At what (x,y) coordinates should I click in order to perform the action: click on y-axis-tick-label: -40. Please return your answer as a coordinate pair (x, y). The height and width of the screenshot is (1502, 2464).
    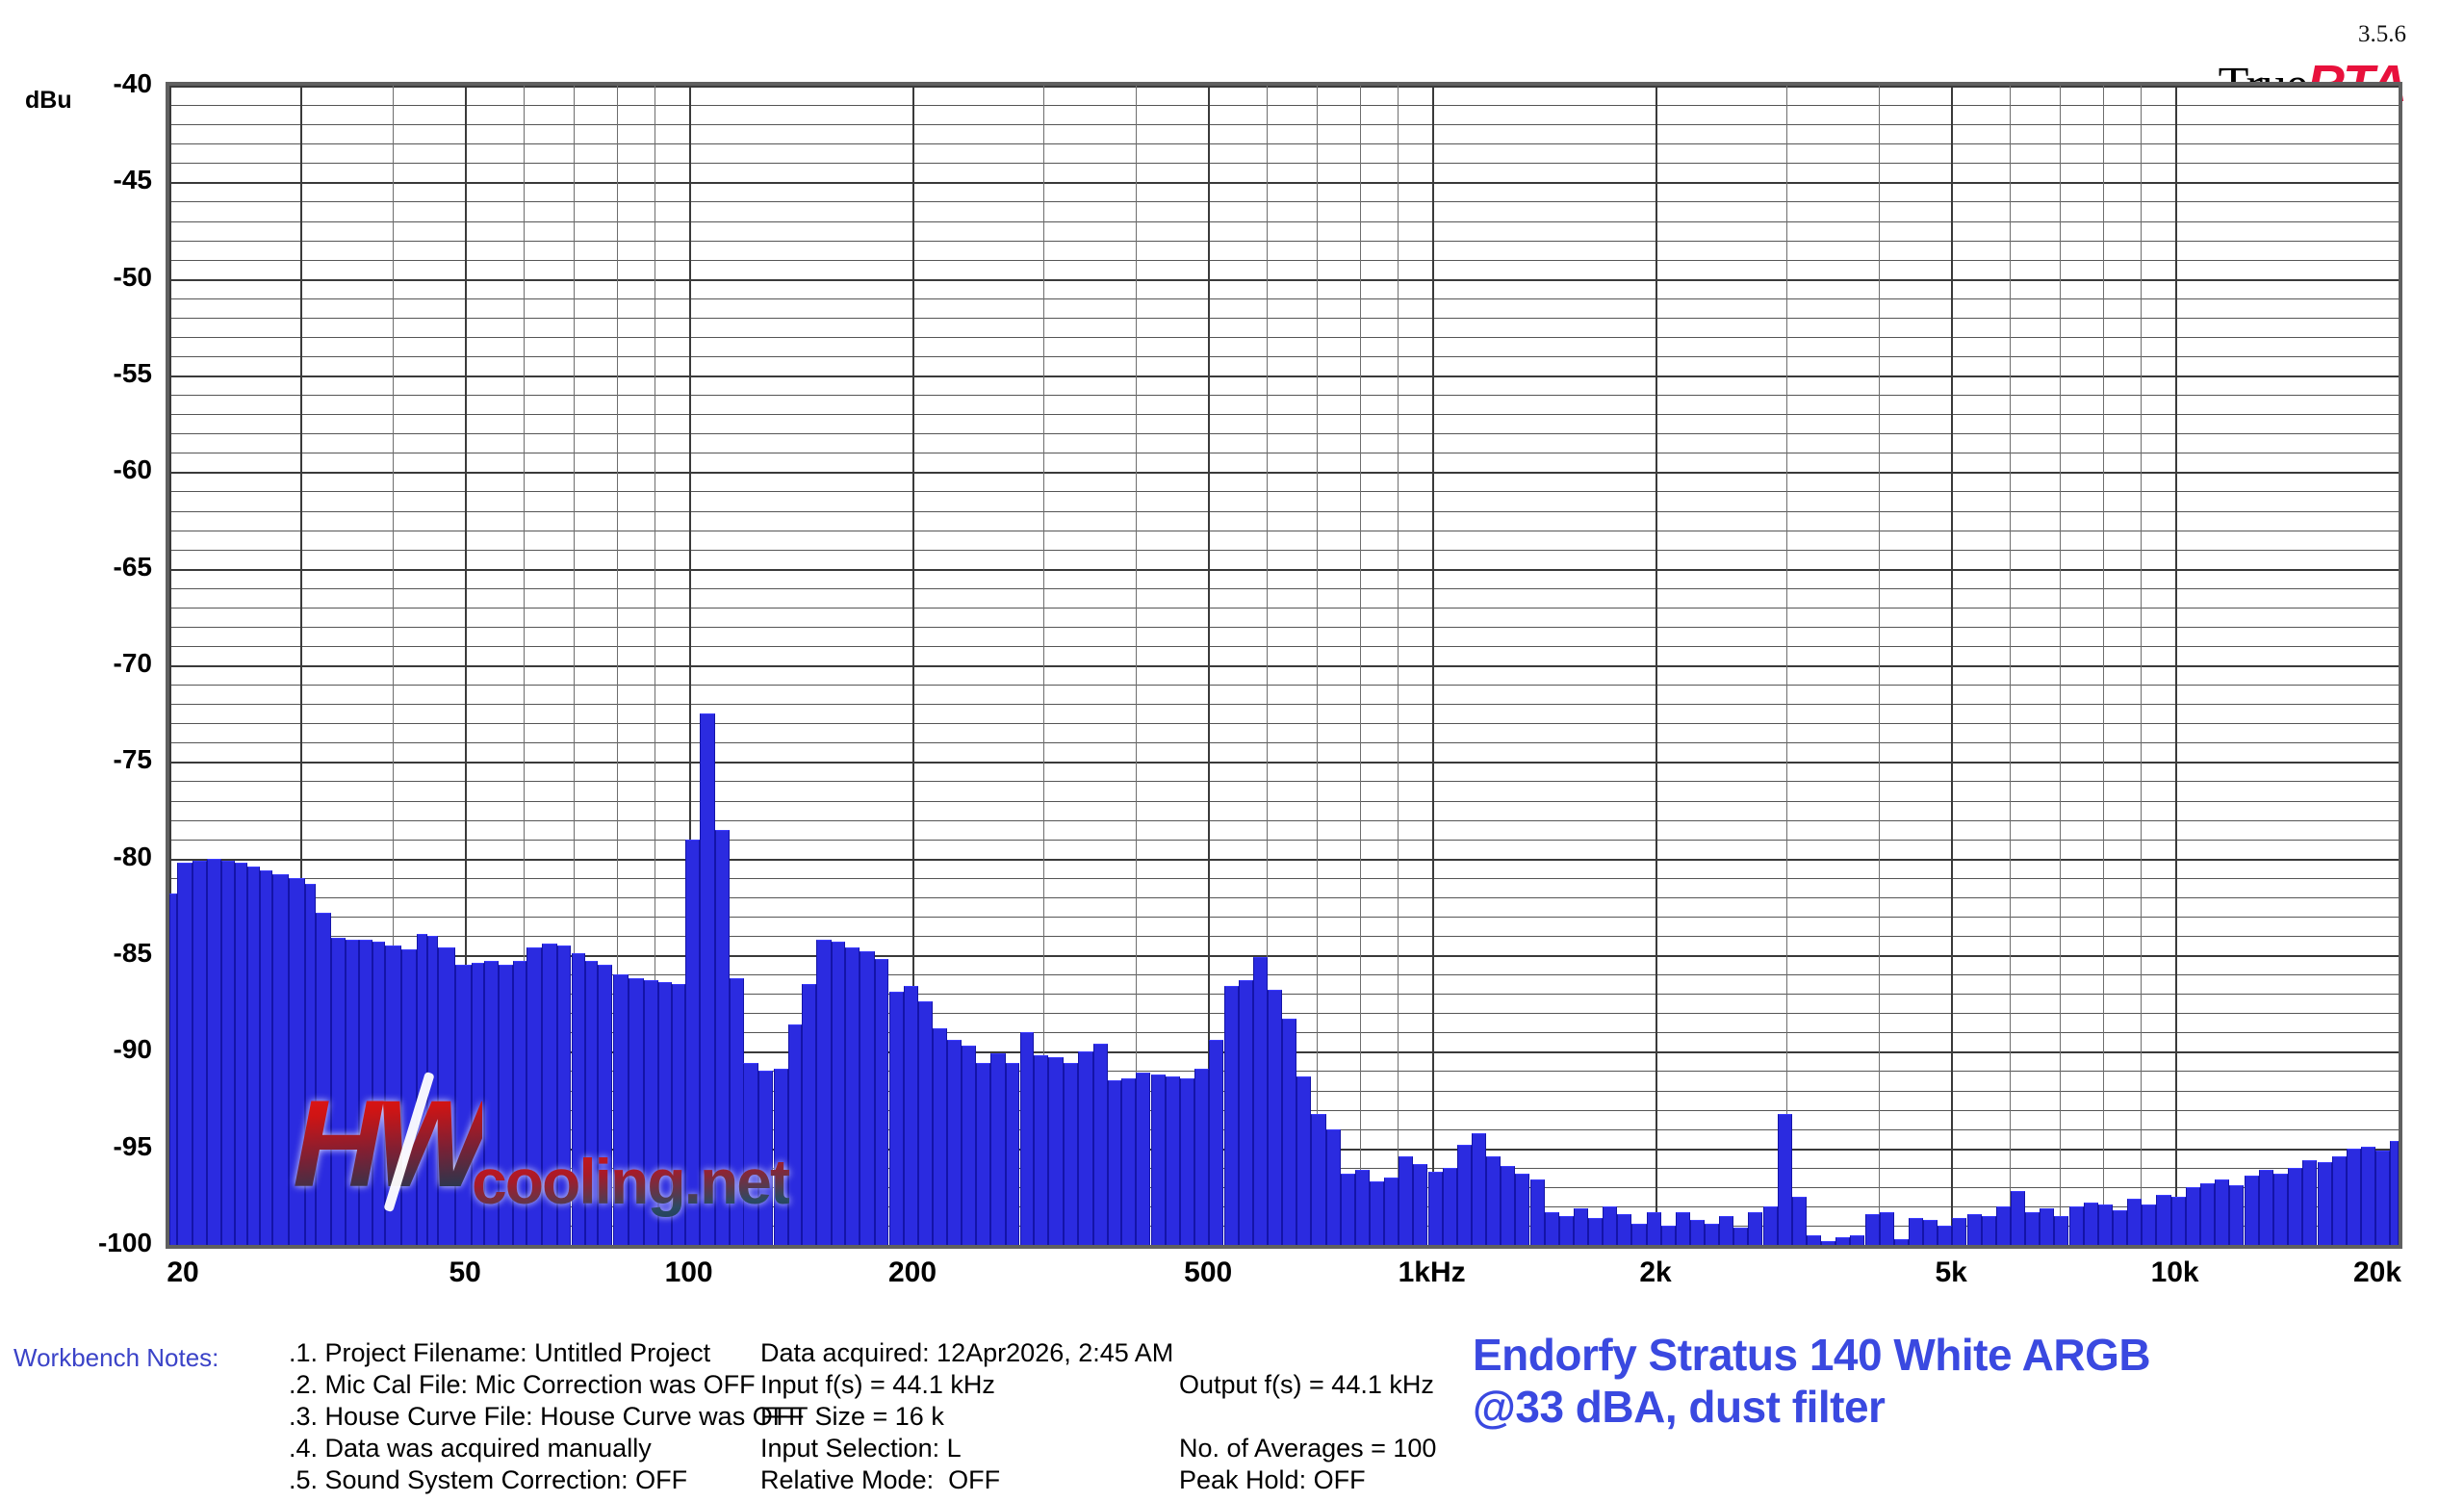
    Looking at the image, I should click on (132, 83).